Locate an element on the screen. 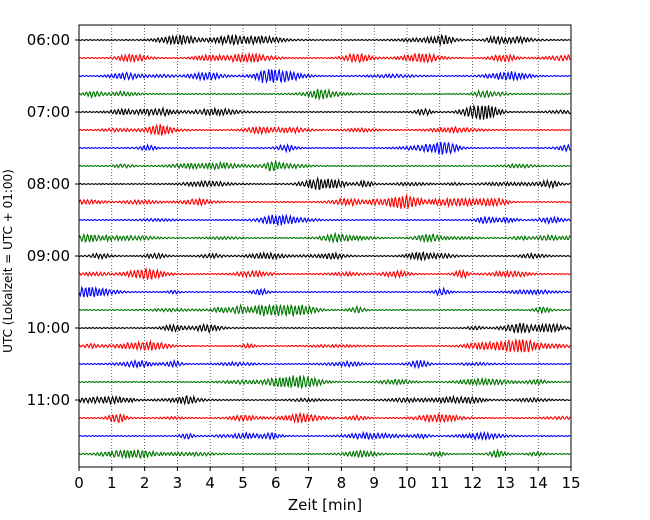  y-axis-ticks: 06:00 07:00 08:00 09:00 10:00 11:00 is located at coordinates (53, 220).